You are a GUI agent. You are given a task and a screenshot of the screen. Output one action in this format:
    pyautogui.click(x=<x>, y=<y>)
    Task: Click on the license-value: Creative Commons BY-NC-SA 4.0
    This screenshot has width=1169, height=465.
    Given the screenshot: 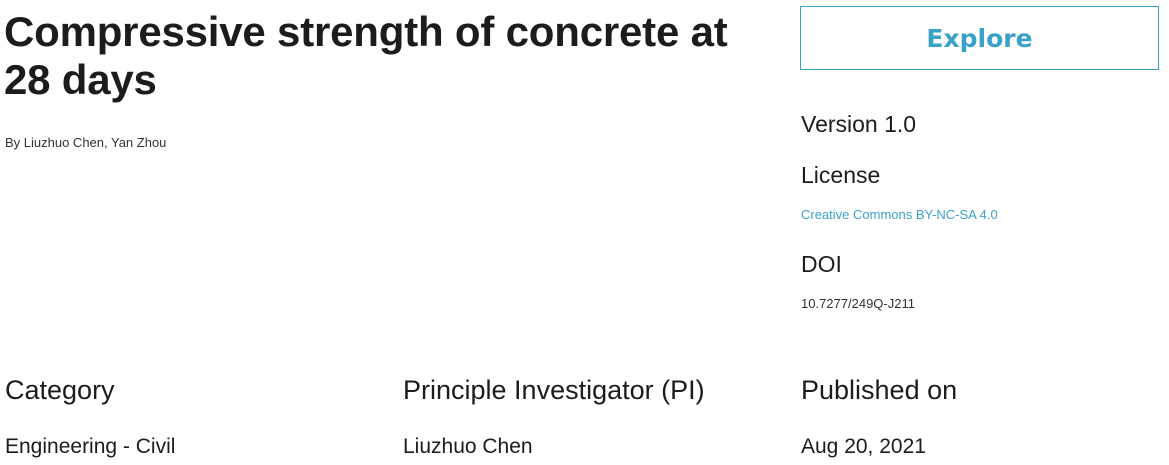 What is the action you would take?
    pyautogui.click(x=899, y=214)
    